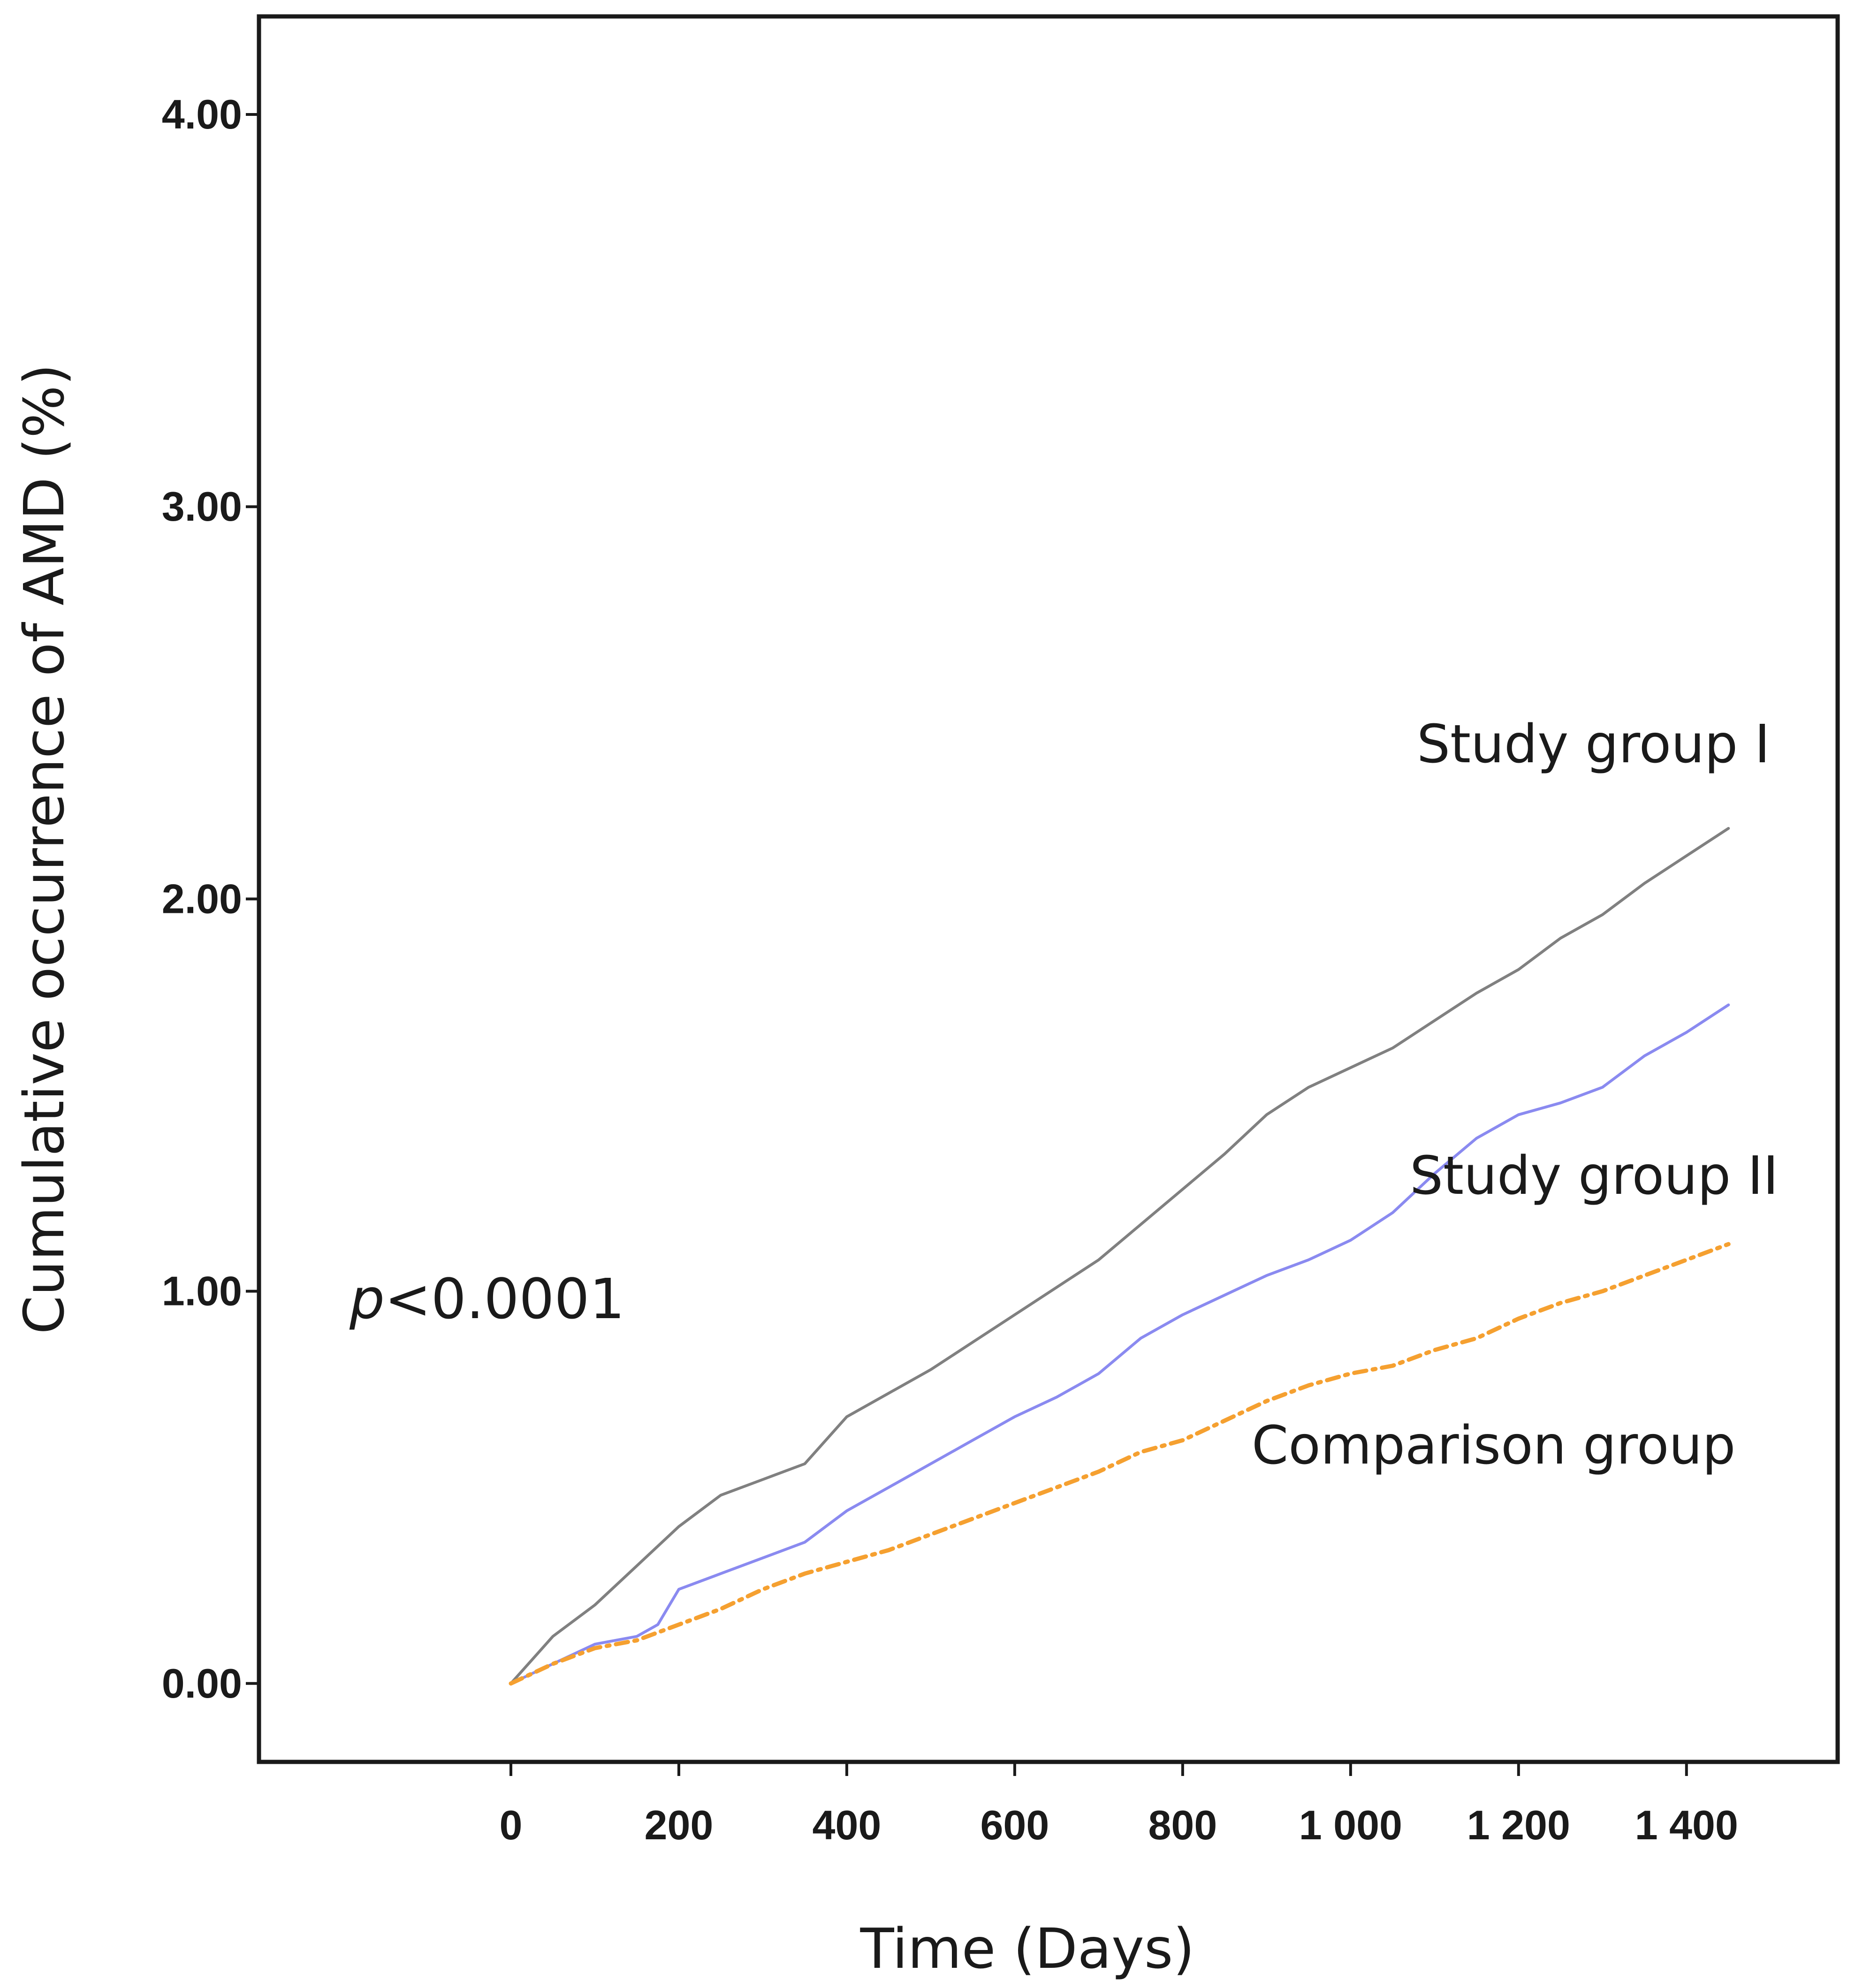 The width and height of the screenshot is (1855, 1988). What do you see at coordinates (44, 849) in the screenshot?
I see `y-axis-title: Cumulative occurrence of AMD (%)` at bounding box center [44, 849].